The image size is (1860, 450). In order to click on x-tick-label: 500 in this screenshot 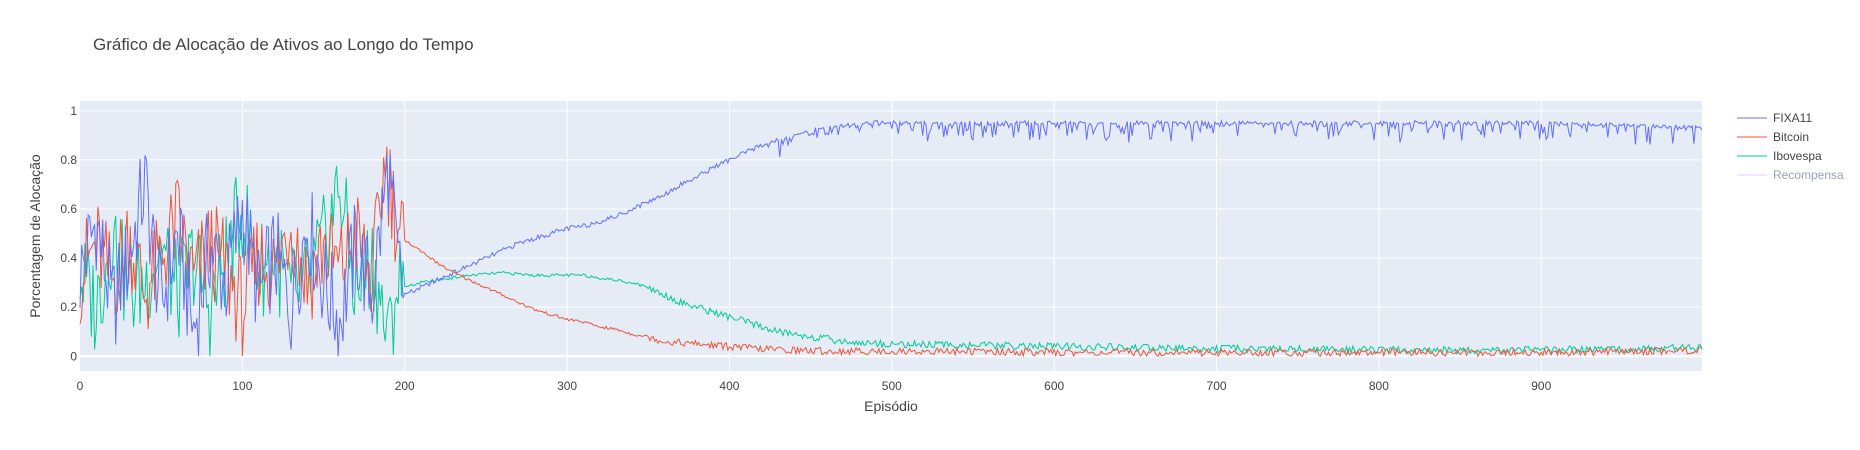, I will do `click(892, 386)`.